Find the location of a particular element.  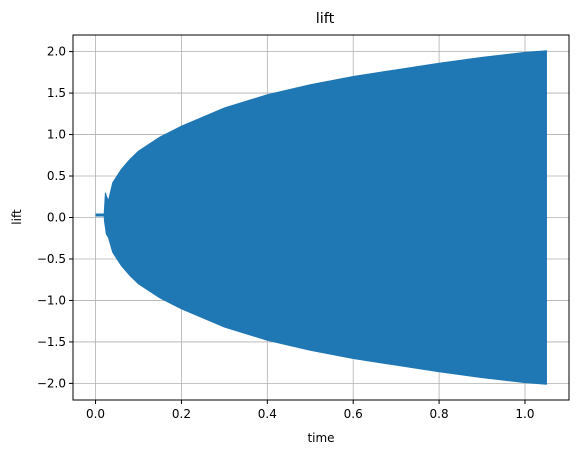

x-tick-label-2: 0.4 is located at coordinates (267, 414).